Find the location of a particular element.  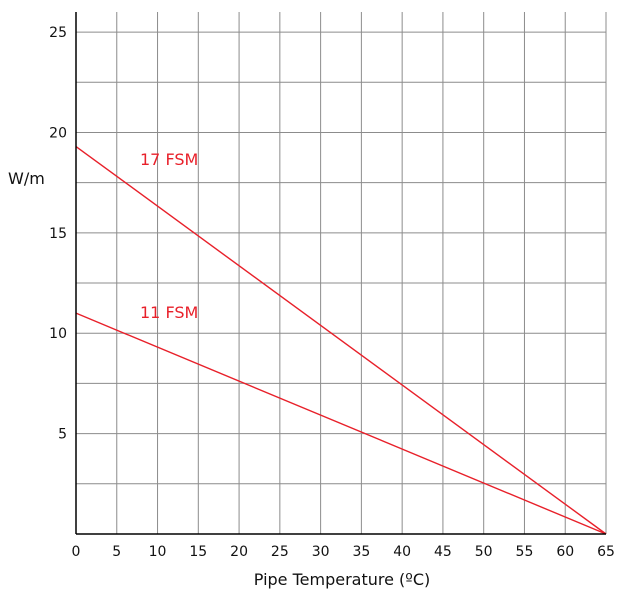

y-tick-label: 10 is located at coordinates (58, 334).